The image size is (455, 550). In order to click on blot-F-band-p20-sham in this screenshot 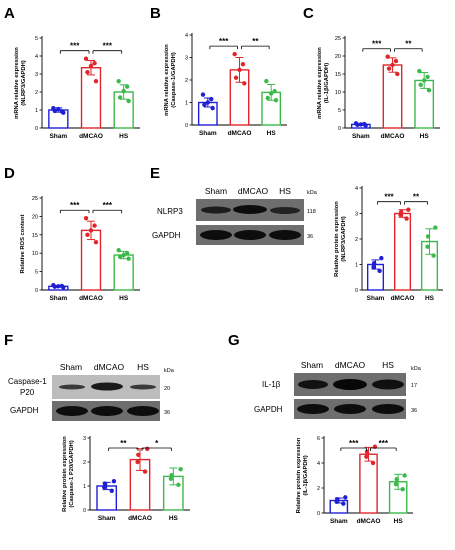, I will do `click(72, 387)`.